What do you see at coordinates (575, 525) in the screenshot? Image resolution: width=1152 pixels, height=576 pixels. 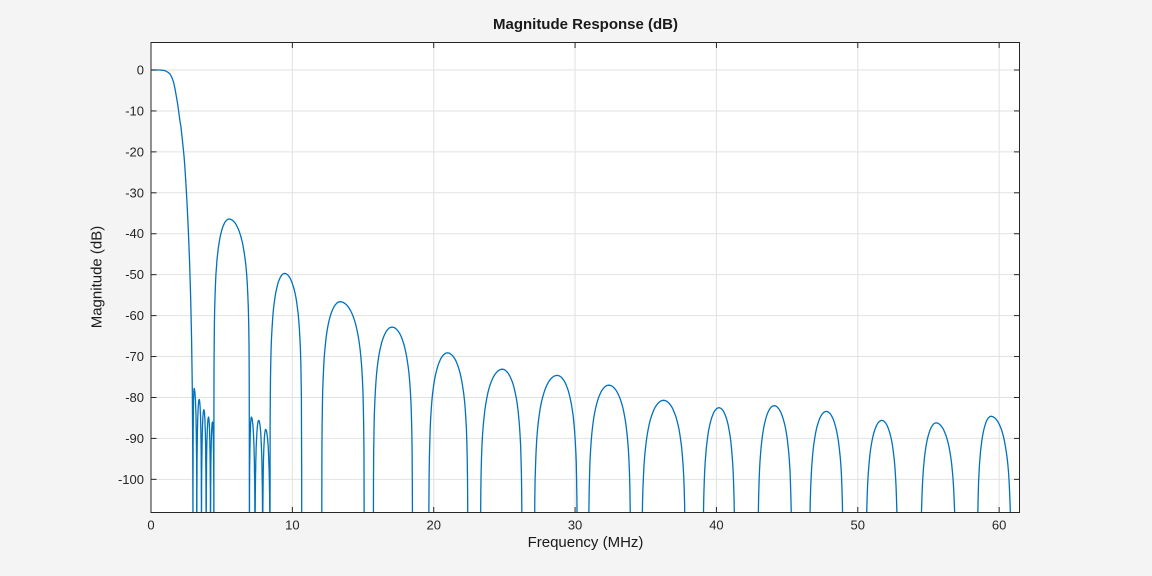 I see `x-tick-label: 30` at bounding box center [575, 525].